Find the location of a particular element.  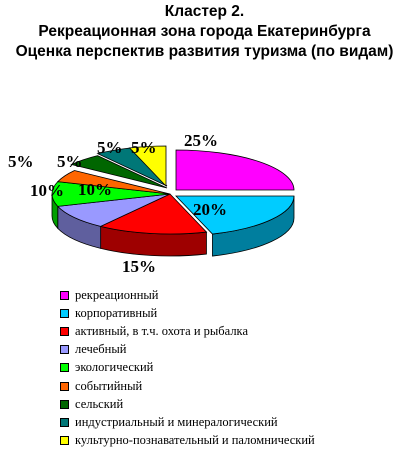

pie-label-4: 10% is located at coordinates (95, 189).